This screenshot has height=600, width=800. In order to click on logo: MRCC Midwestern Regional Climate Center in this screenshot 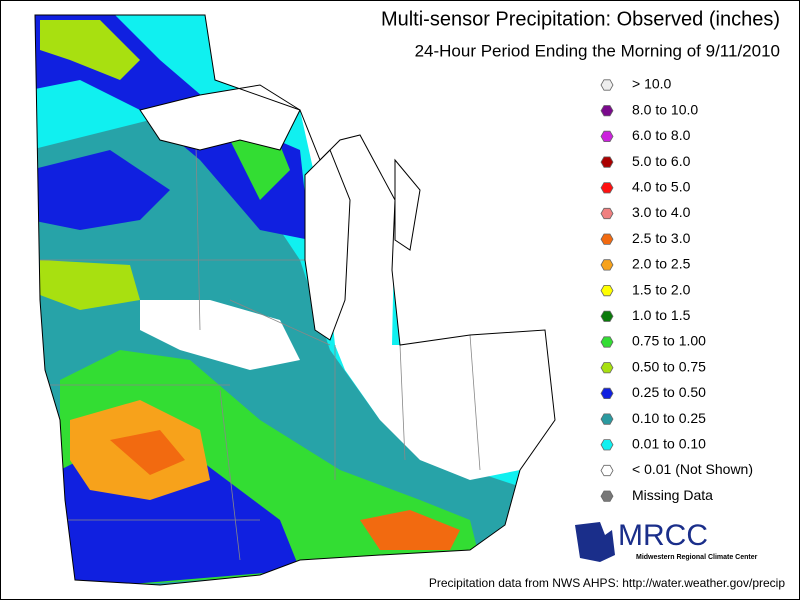, I will do `click(666, 540)`.